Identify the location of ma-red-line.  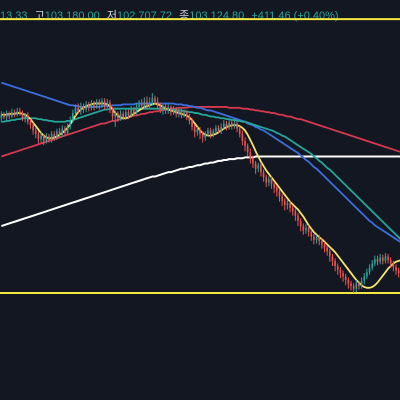
(200, 132).